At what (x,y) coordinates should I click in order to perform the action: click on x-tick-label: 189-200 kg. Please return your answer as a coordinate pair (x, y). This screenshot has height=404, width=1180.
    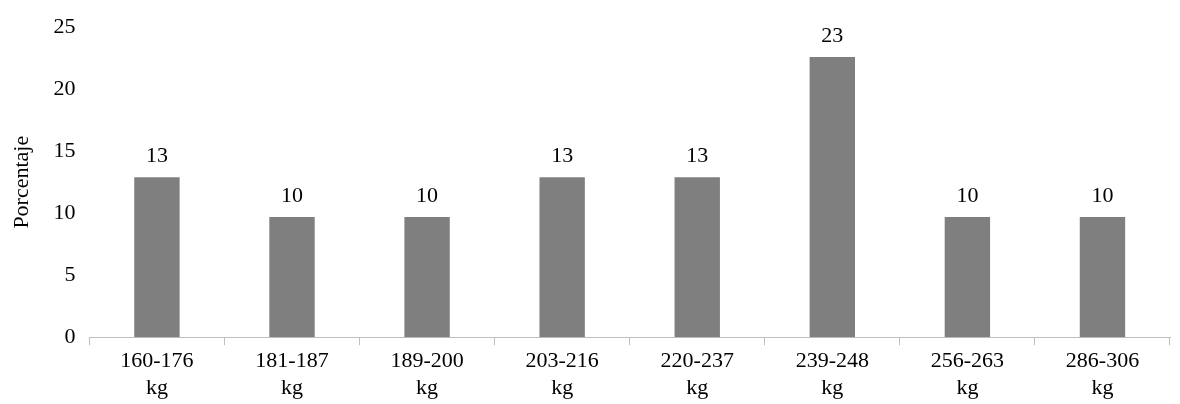
    Looking at the image, I should click on (427, 373).